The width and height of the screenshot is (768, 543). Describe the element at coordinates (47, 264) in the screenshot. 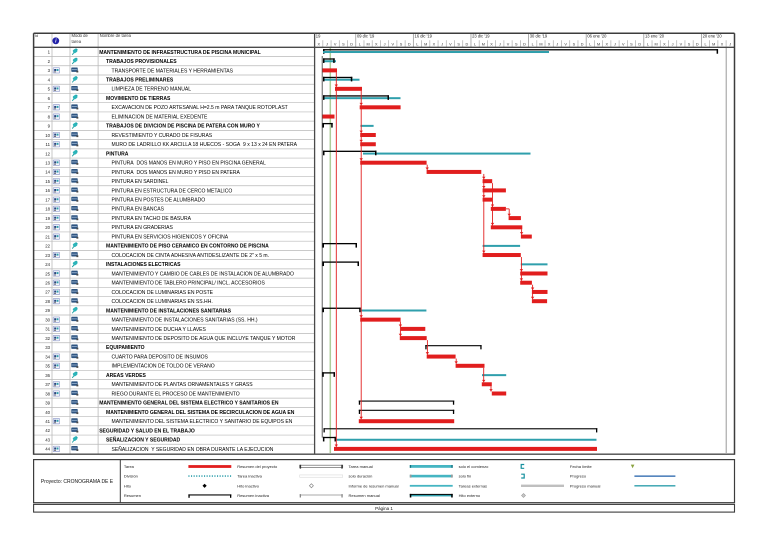

I see `svg-text: 24` at that location.